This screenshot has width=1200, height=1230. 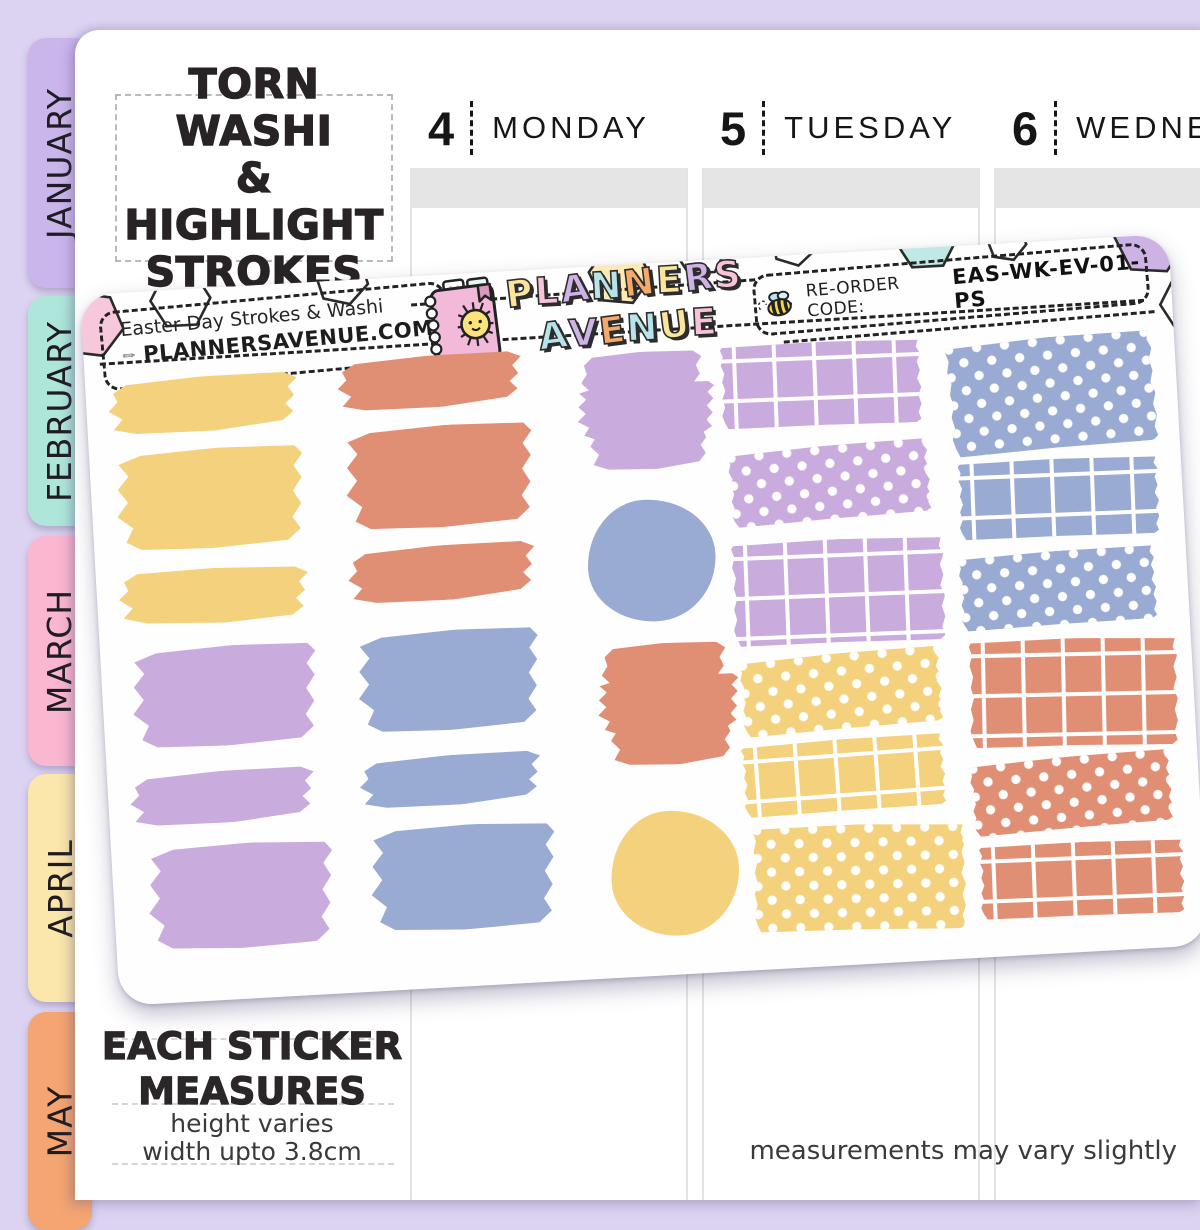 I want to click on day-name: MONDAY, so click(x=571, y=127).